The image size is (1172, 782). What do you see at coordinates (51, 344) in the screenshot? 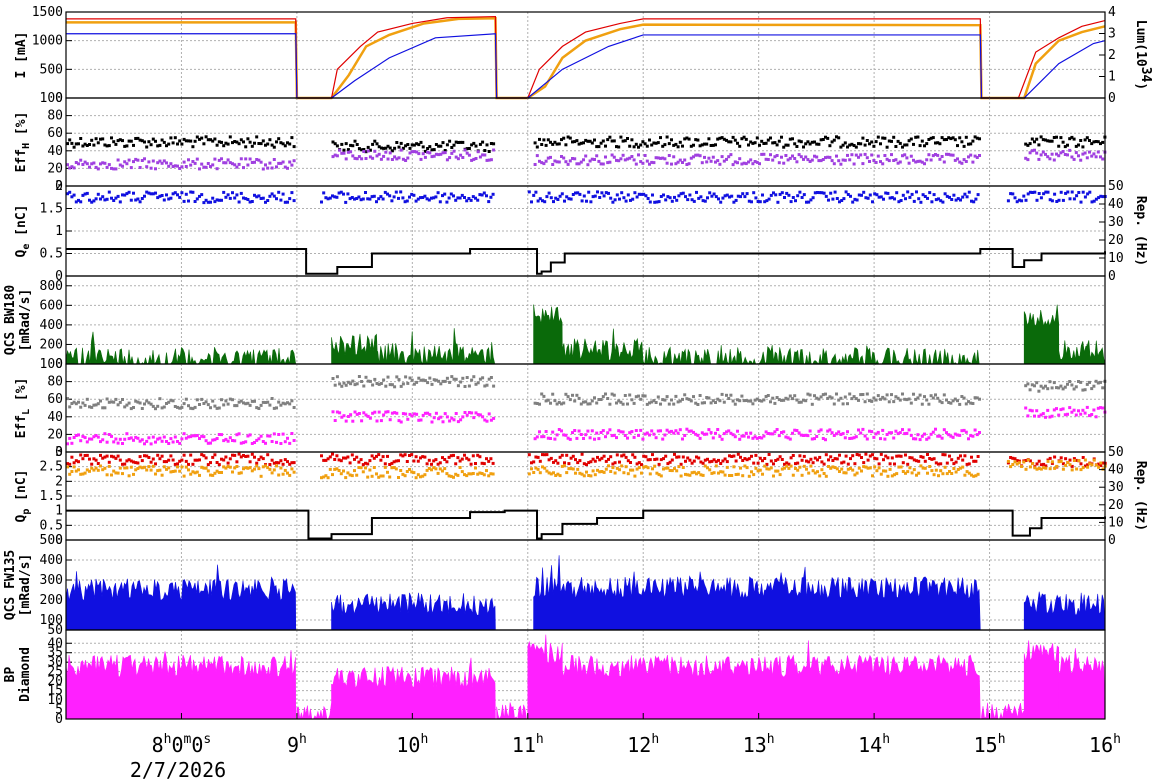
I see `y-tick-label: 200` at bounding box center [51, 344].